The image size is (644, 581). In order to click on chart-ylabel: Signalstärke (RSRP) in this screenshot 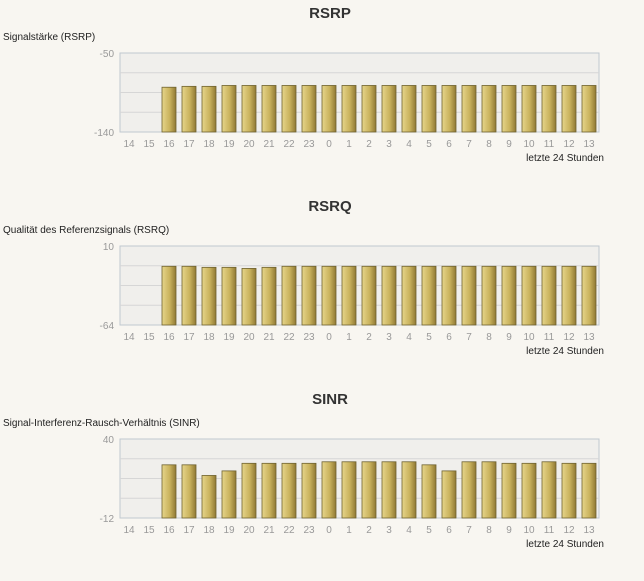, I will do `click(49, 37)`.